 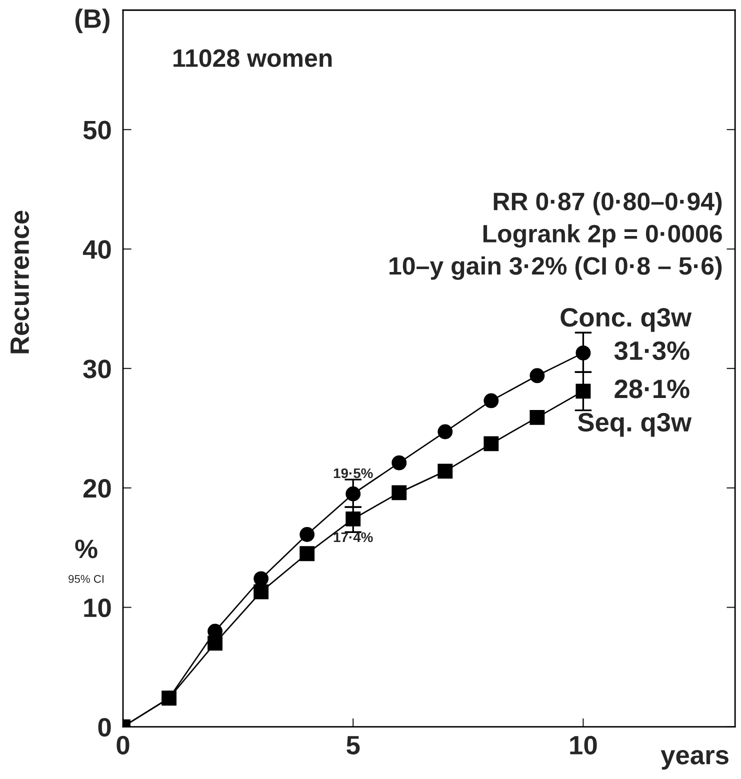 I want to click on x-tick-label: 5, so click(x=353, y=745).